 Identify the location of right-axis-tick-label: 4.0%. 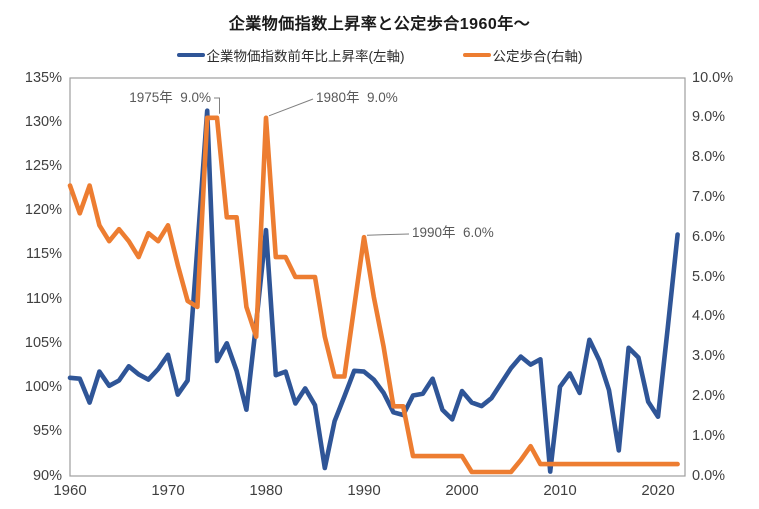
(709, 316).